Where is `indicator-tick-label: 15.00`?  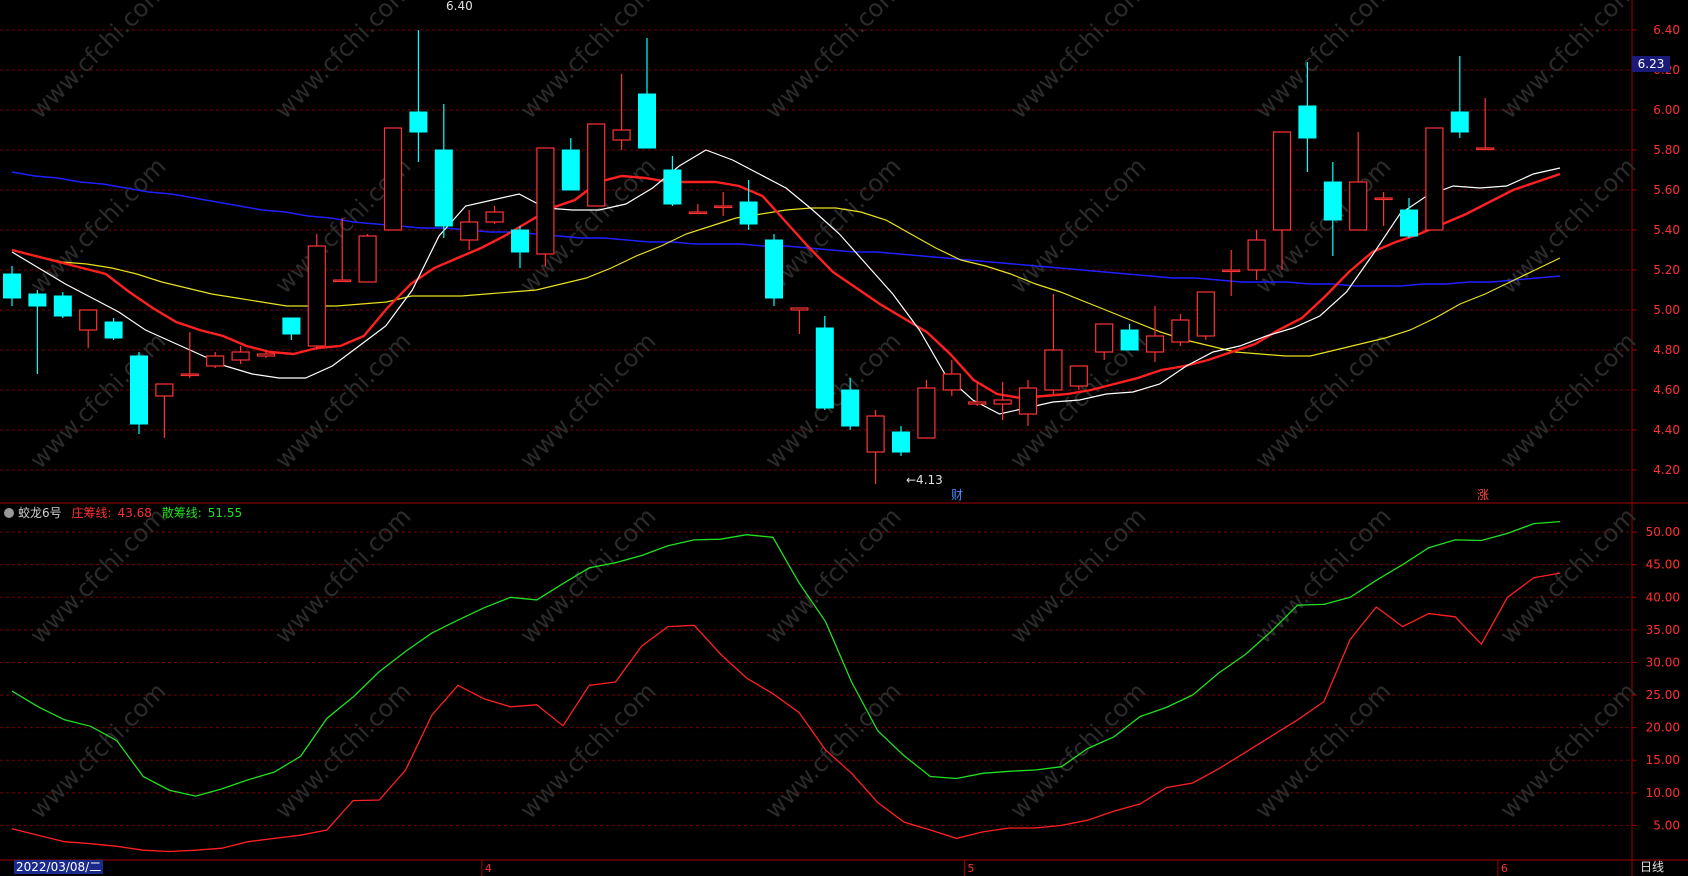 indicator-tick-label: 15.00 is located at coordinates (1663, 760).